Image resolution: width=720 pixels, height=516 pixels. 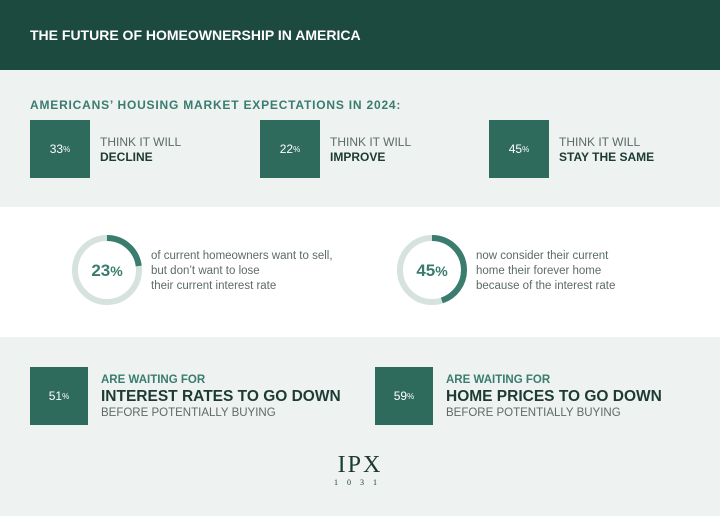 I want to click on donut-text: because of the interest rate, so click(x=546, y=286).